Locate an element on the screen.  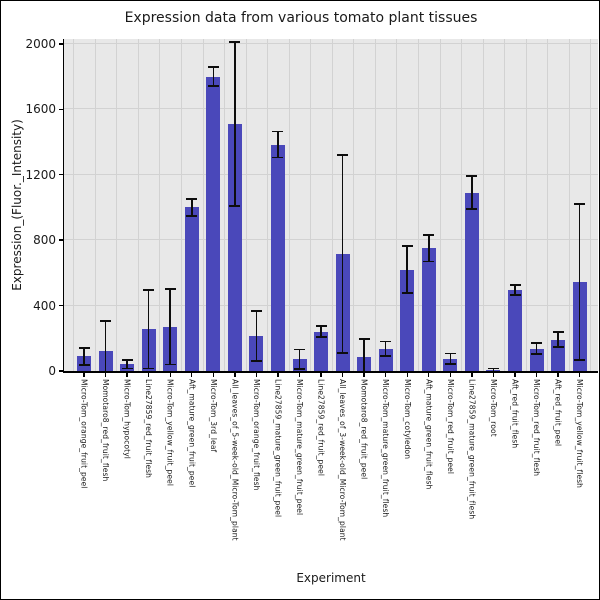
x-tick-label: Aft_mature_green_fruit_flesh is located at coordinates (429, 434).